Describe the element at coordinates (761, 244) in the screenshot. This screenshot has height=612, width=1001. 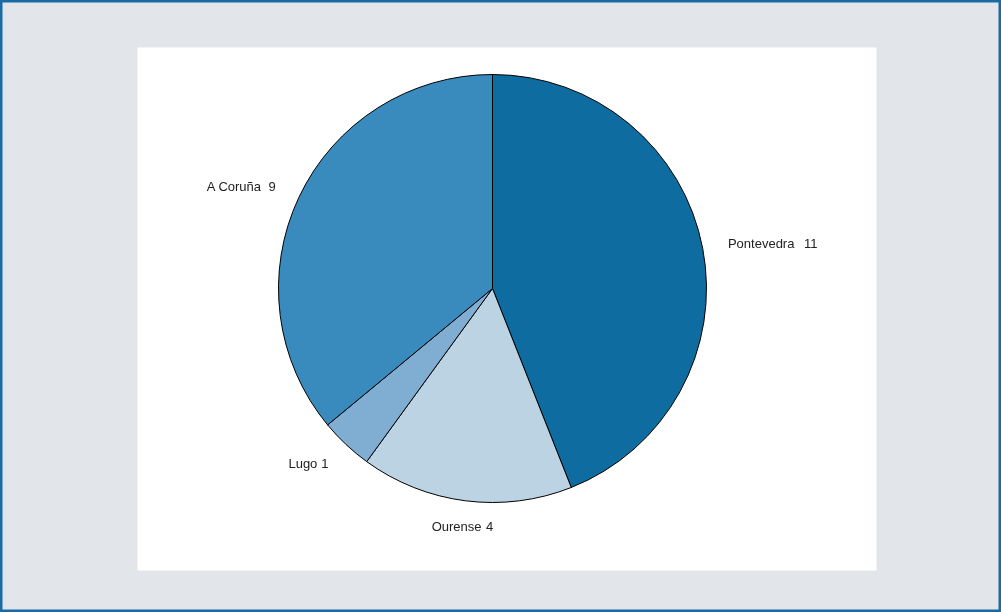
I see `slice-label: Pontevedra` at that location.